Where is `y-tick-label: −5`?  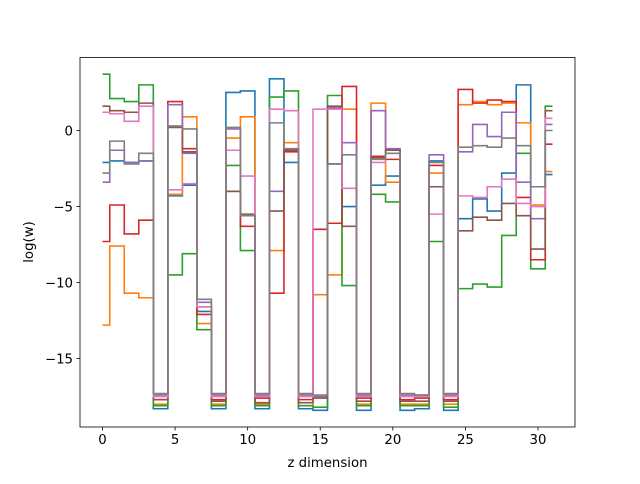 y-tick-label: −5 is located at coordinates (63, 207).